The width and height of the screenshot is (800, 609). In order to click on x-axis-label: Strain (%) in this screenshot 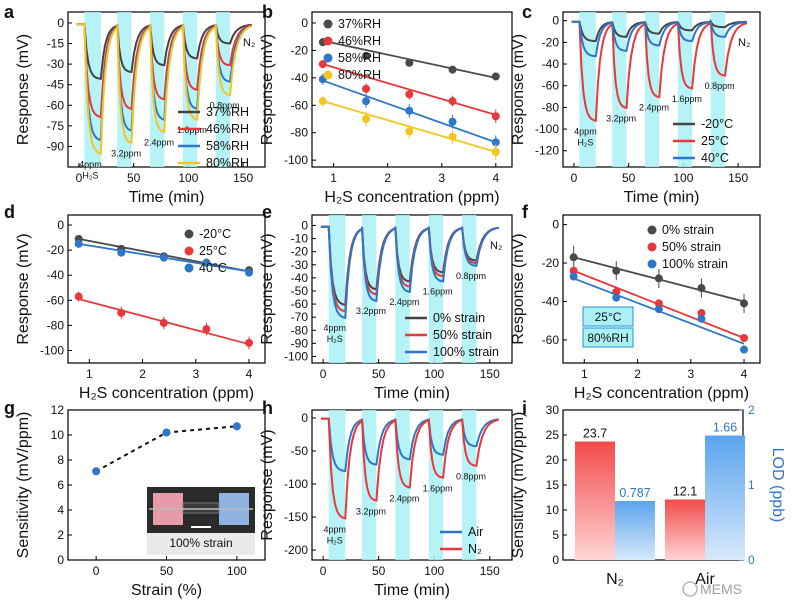, I will do `click(166, 590)`.